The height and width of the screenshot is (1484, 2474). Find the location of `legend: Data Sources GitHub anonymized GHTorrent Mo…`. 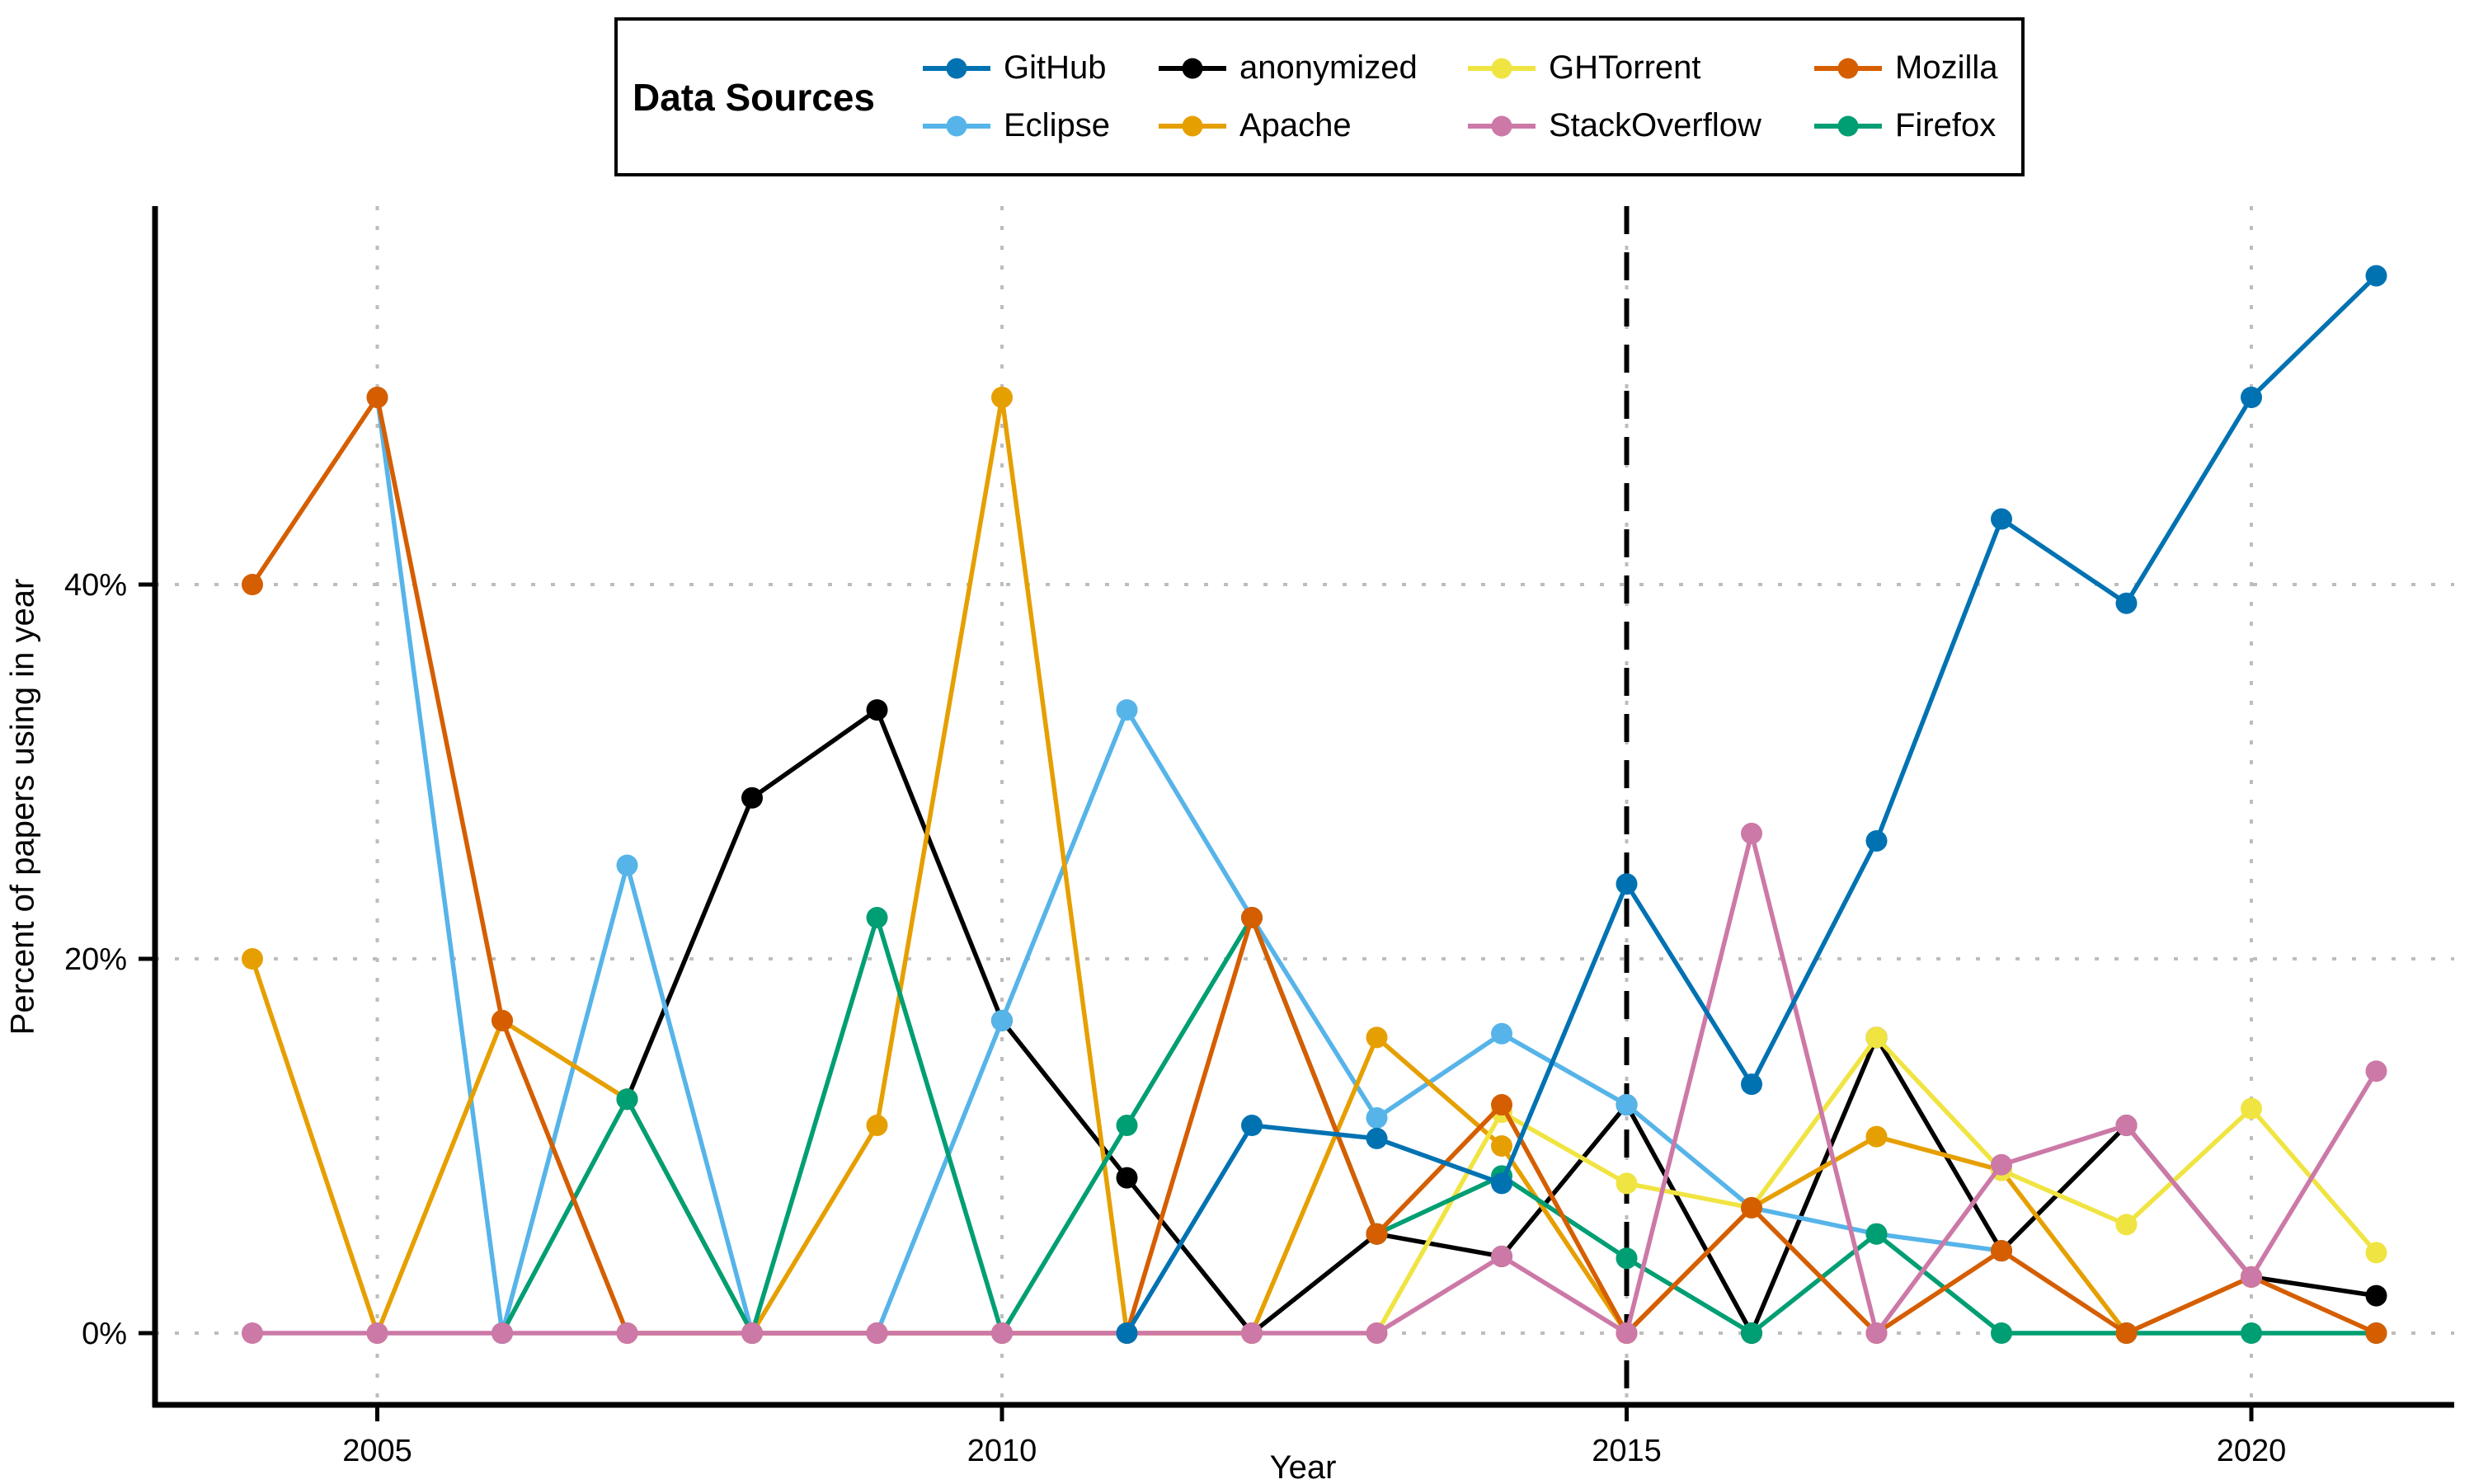

legend: Data Sources GitHub anonymized GHTorrent Mo… is located at coordinates (1319, 96).